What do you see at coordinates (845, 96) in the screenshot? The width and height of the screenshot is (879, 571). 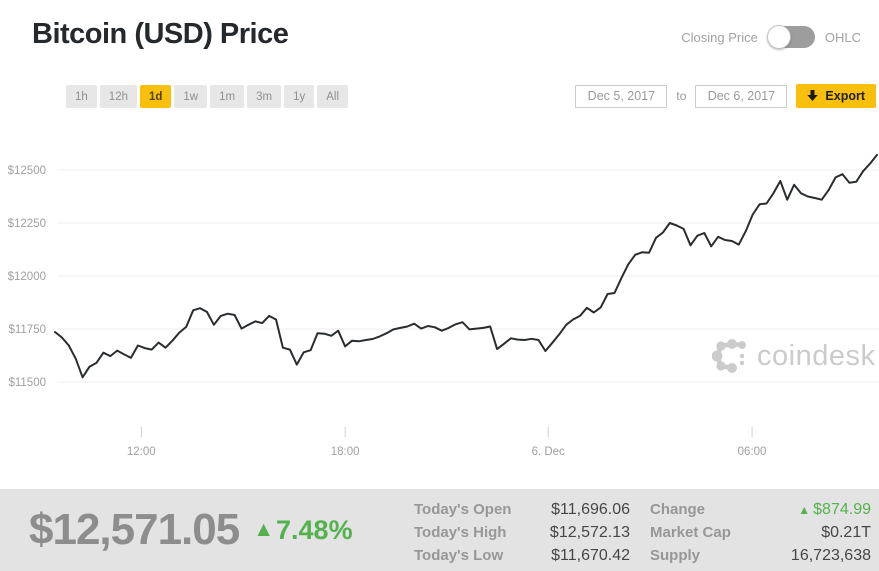 I see `export-label: Export` at bounding box center [845, 96].